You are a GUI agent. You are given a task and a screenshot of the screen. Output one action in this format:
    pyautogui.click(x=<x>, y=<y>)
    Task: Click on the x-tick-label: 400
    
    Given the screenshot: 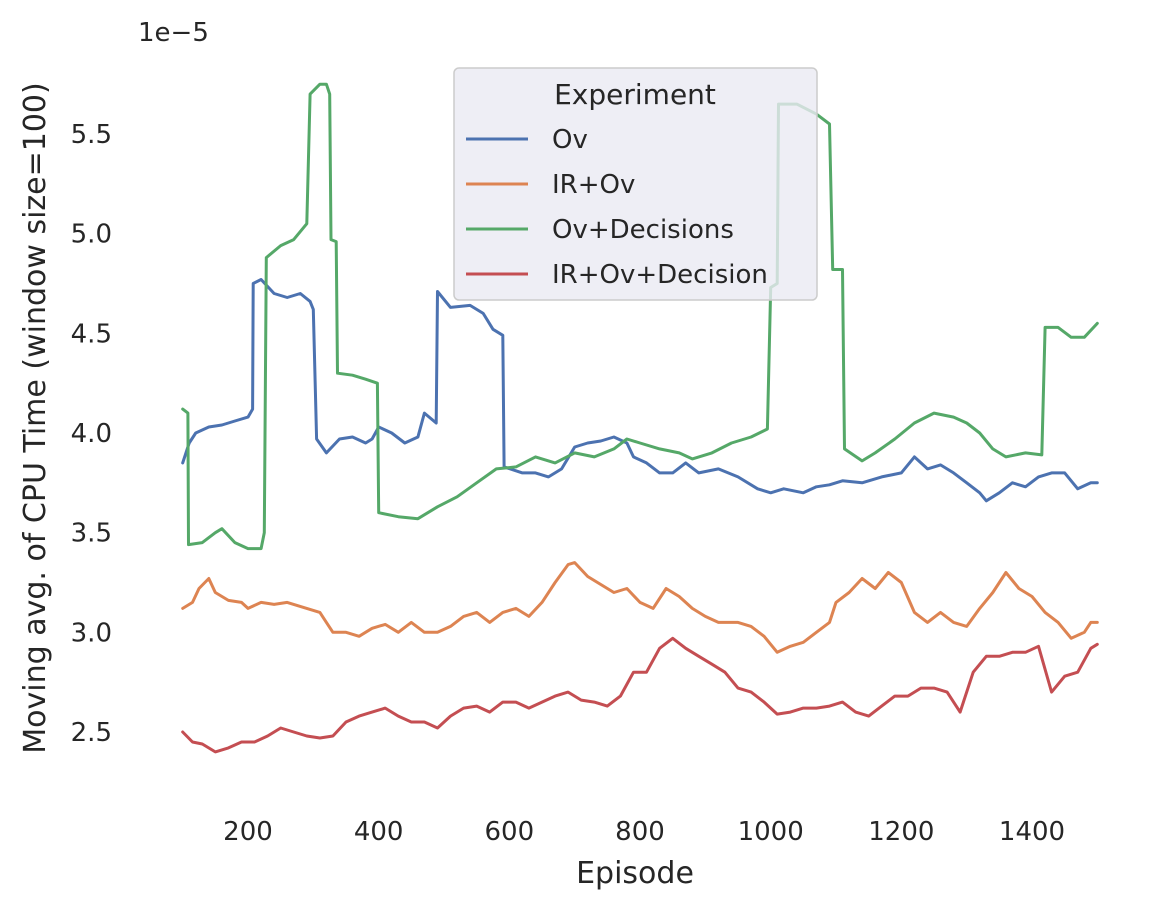 What is the action you would take?
    pyautogui.click(x=379, y=832)
    